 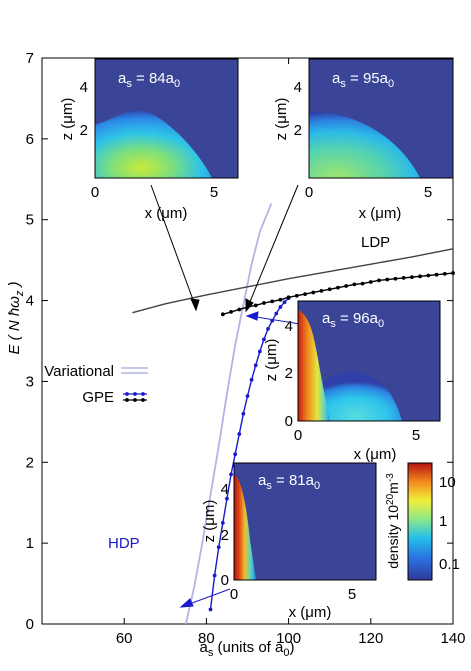 What do you see at coordinates (149, 80) in the screenshot?
I see `inset-84-label: as = 84a0` at bounding box center [149, 80].